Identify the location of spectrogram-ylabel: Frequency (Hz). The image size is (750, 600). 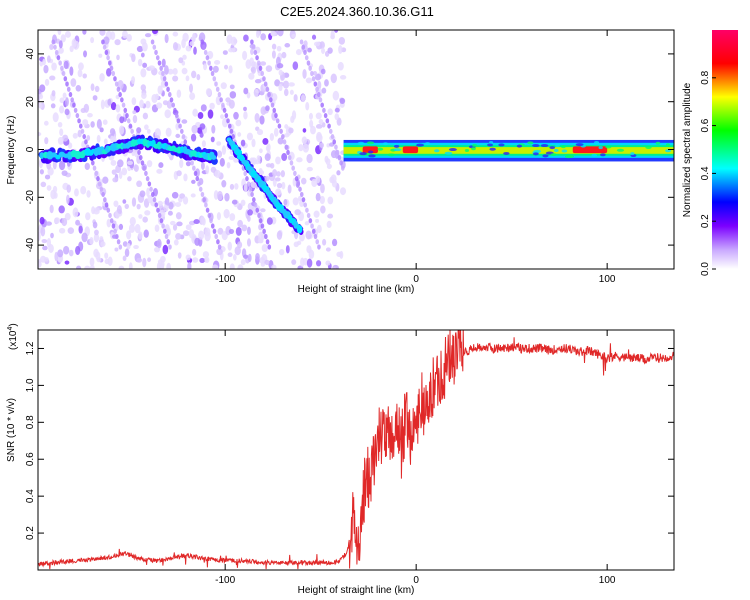
(11, 150).